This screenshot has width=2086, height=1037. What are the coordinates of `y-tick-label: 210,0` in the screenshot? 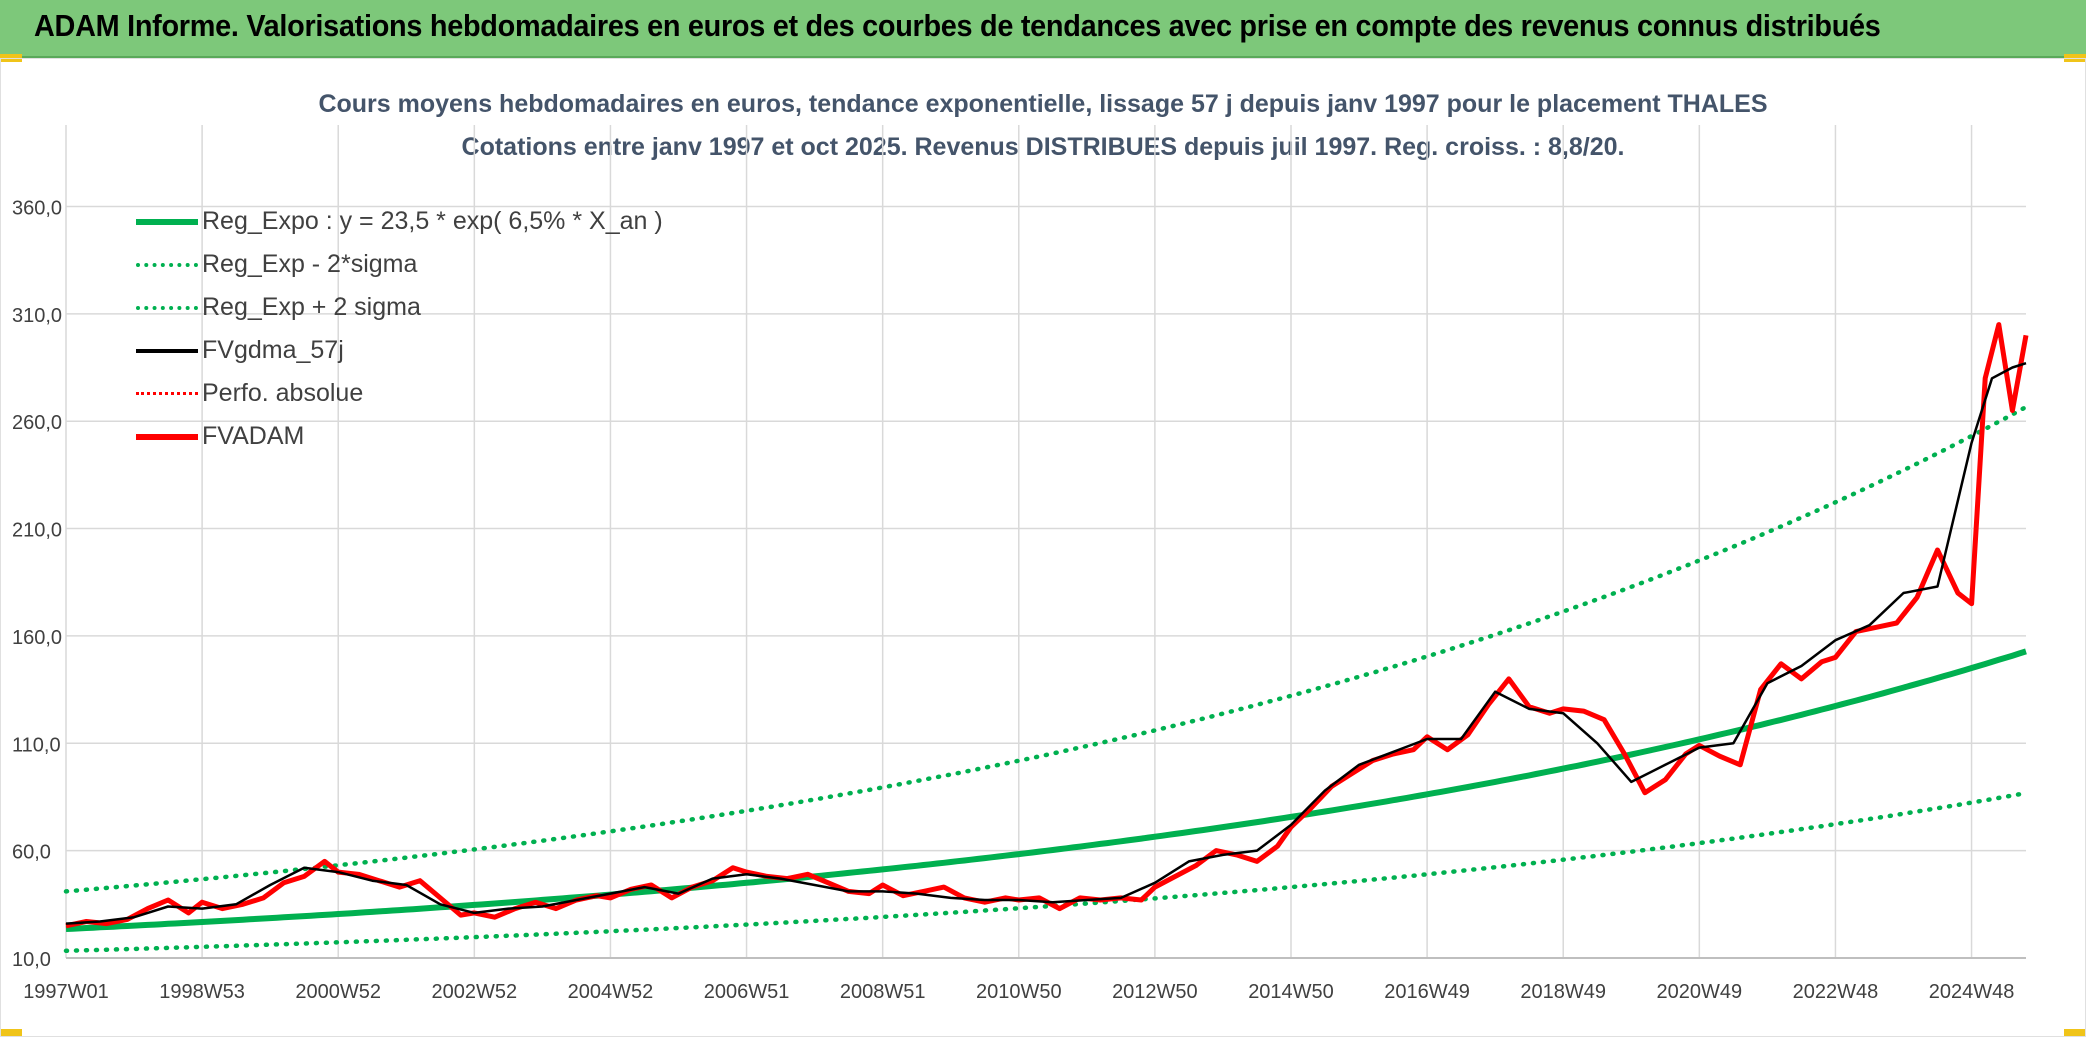 It's located at (37, 531).